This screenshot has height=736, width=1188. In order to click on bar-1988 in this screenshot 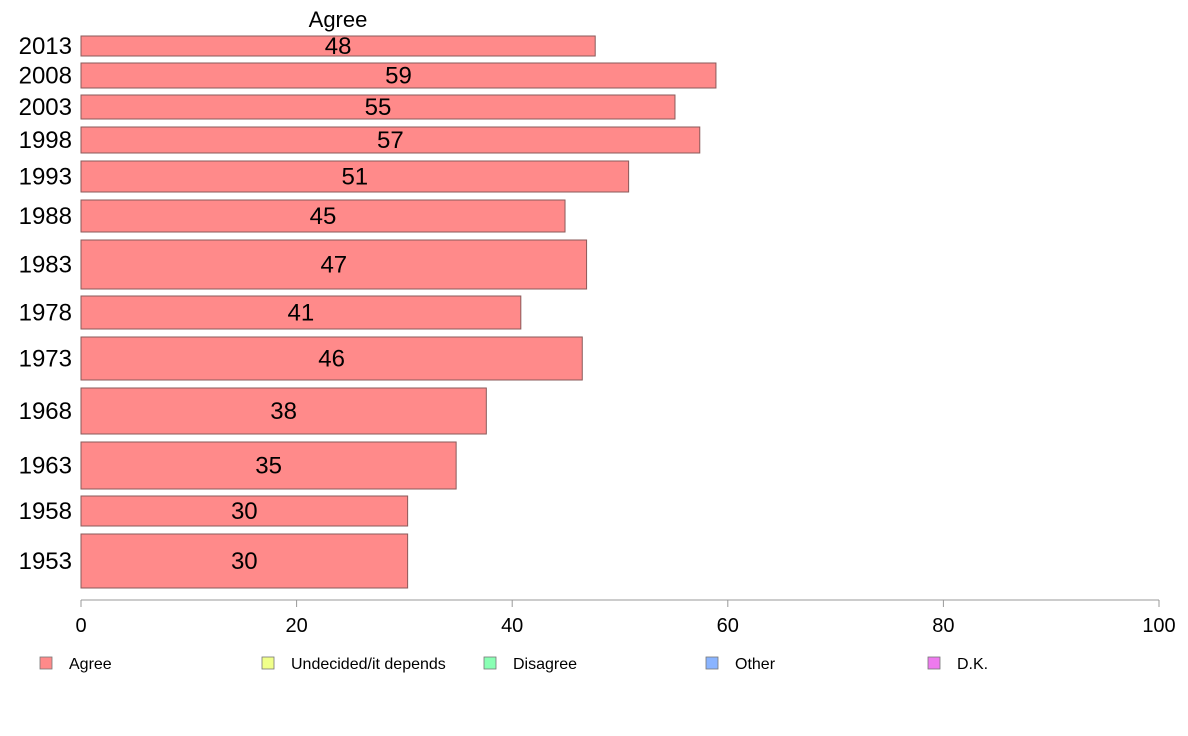, I will do `click(323, 216)`.